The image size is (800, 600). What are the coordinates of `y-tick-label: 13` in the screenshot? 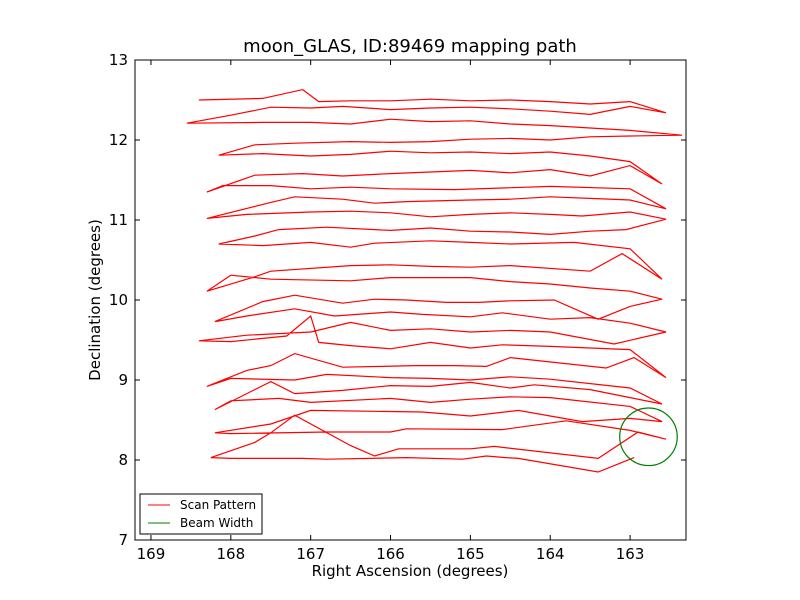 It's located at (118, 60).